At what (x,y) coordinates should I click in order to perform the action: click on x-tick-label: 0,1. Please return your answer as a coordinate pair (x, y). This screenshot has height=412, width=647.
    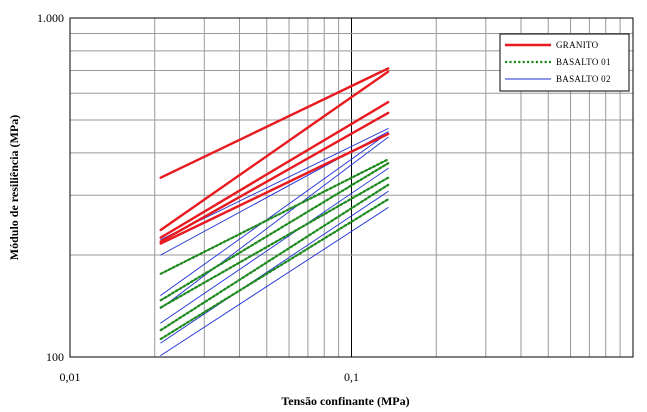
    Looking at the image, I should click on (351, 377).